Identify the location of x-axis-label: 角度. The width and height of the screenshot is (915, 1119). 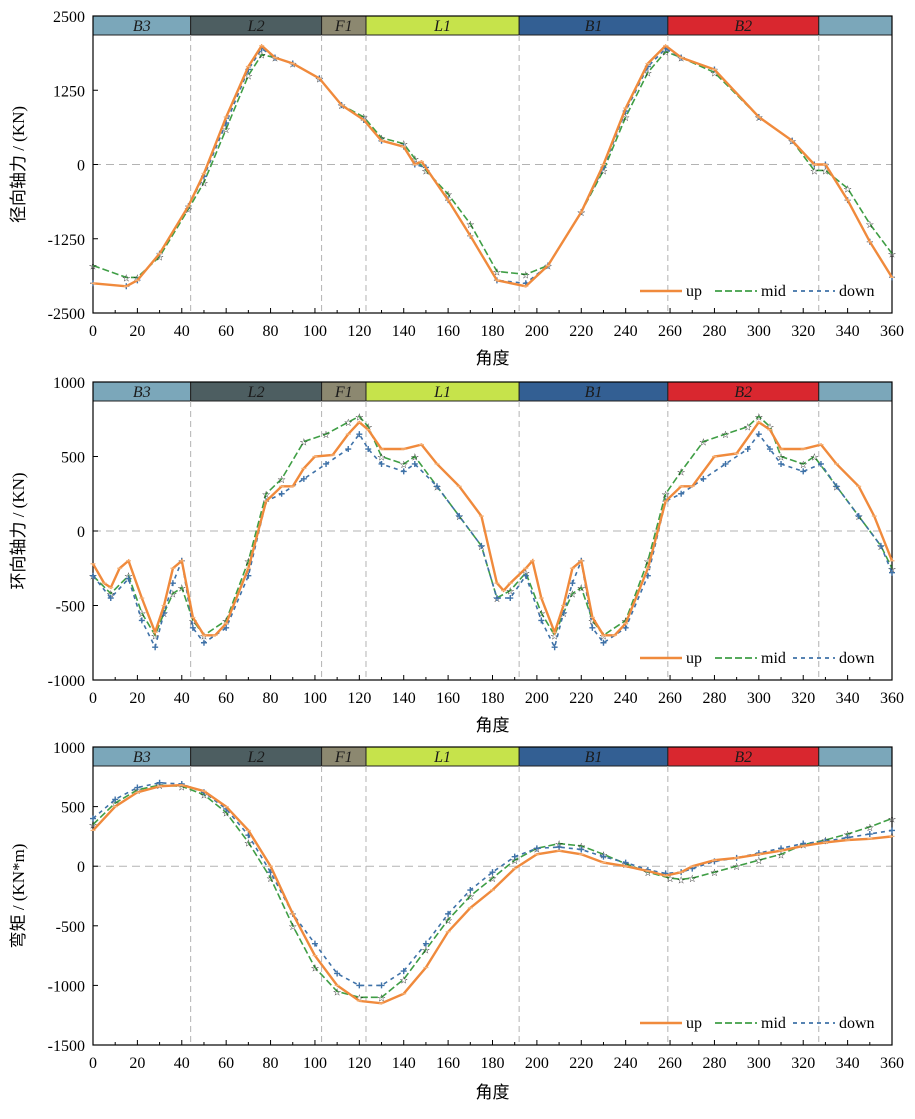
(493, 358).